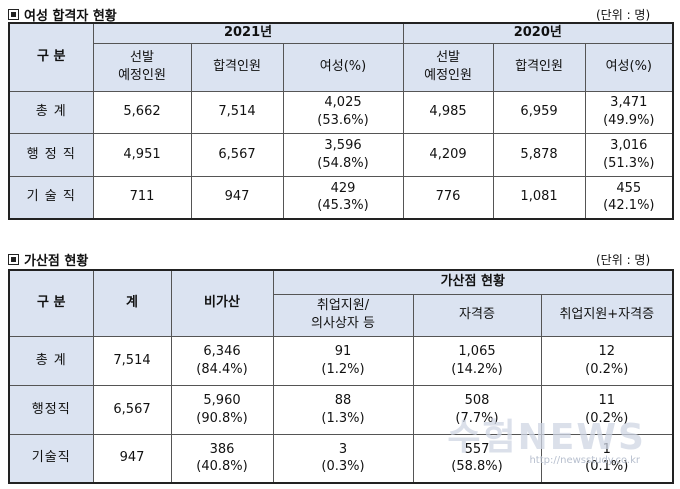 This screenshot has width=680, height=489. I want to click on header-female-2020: 여성(%), so click(629, 67).